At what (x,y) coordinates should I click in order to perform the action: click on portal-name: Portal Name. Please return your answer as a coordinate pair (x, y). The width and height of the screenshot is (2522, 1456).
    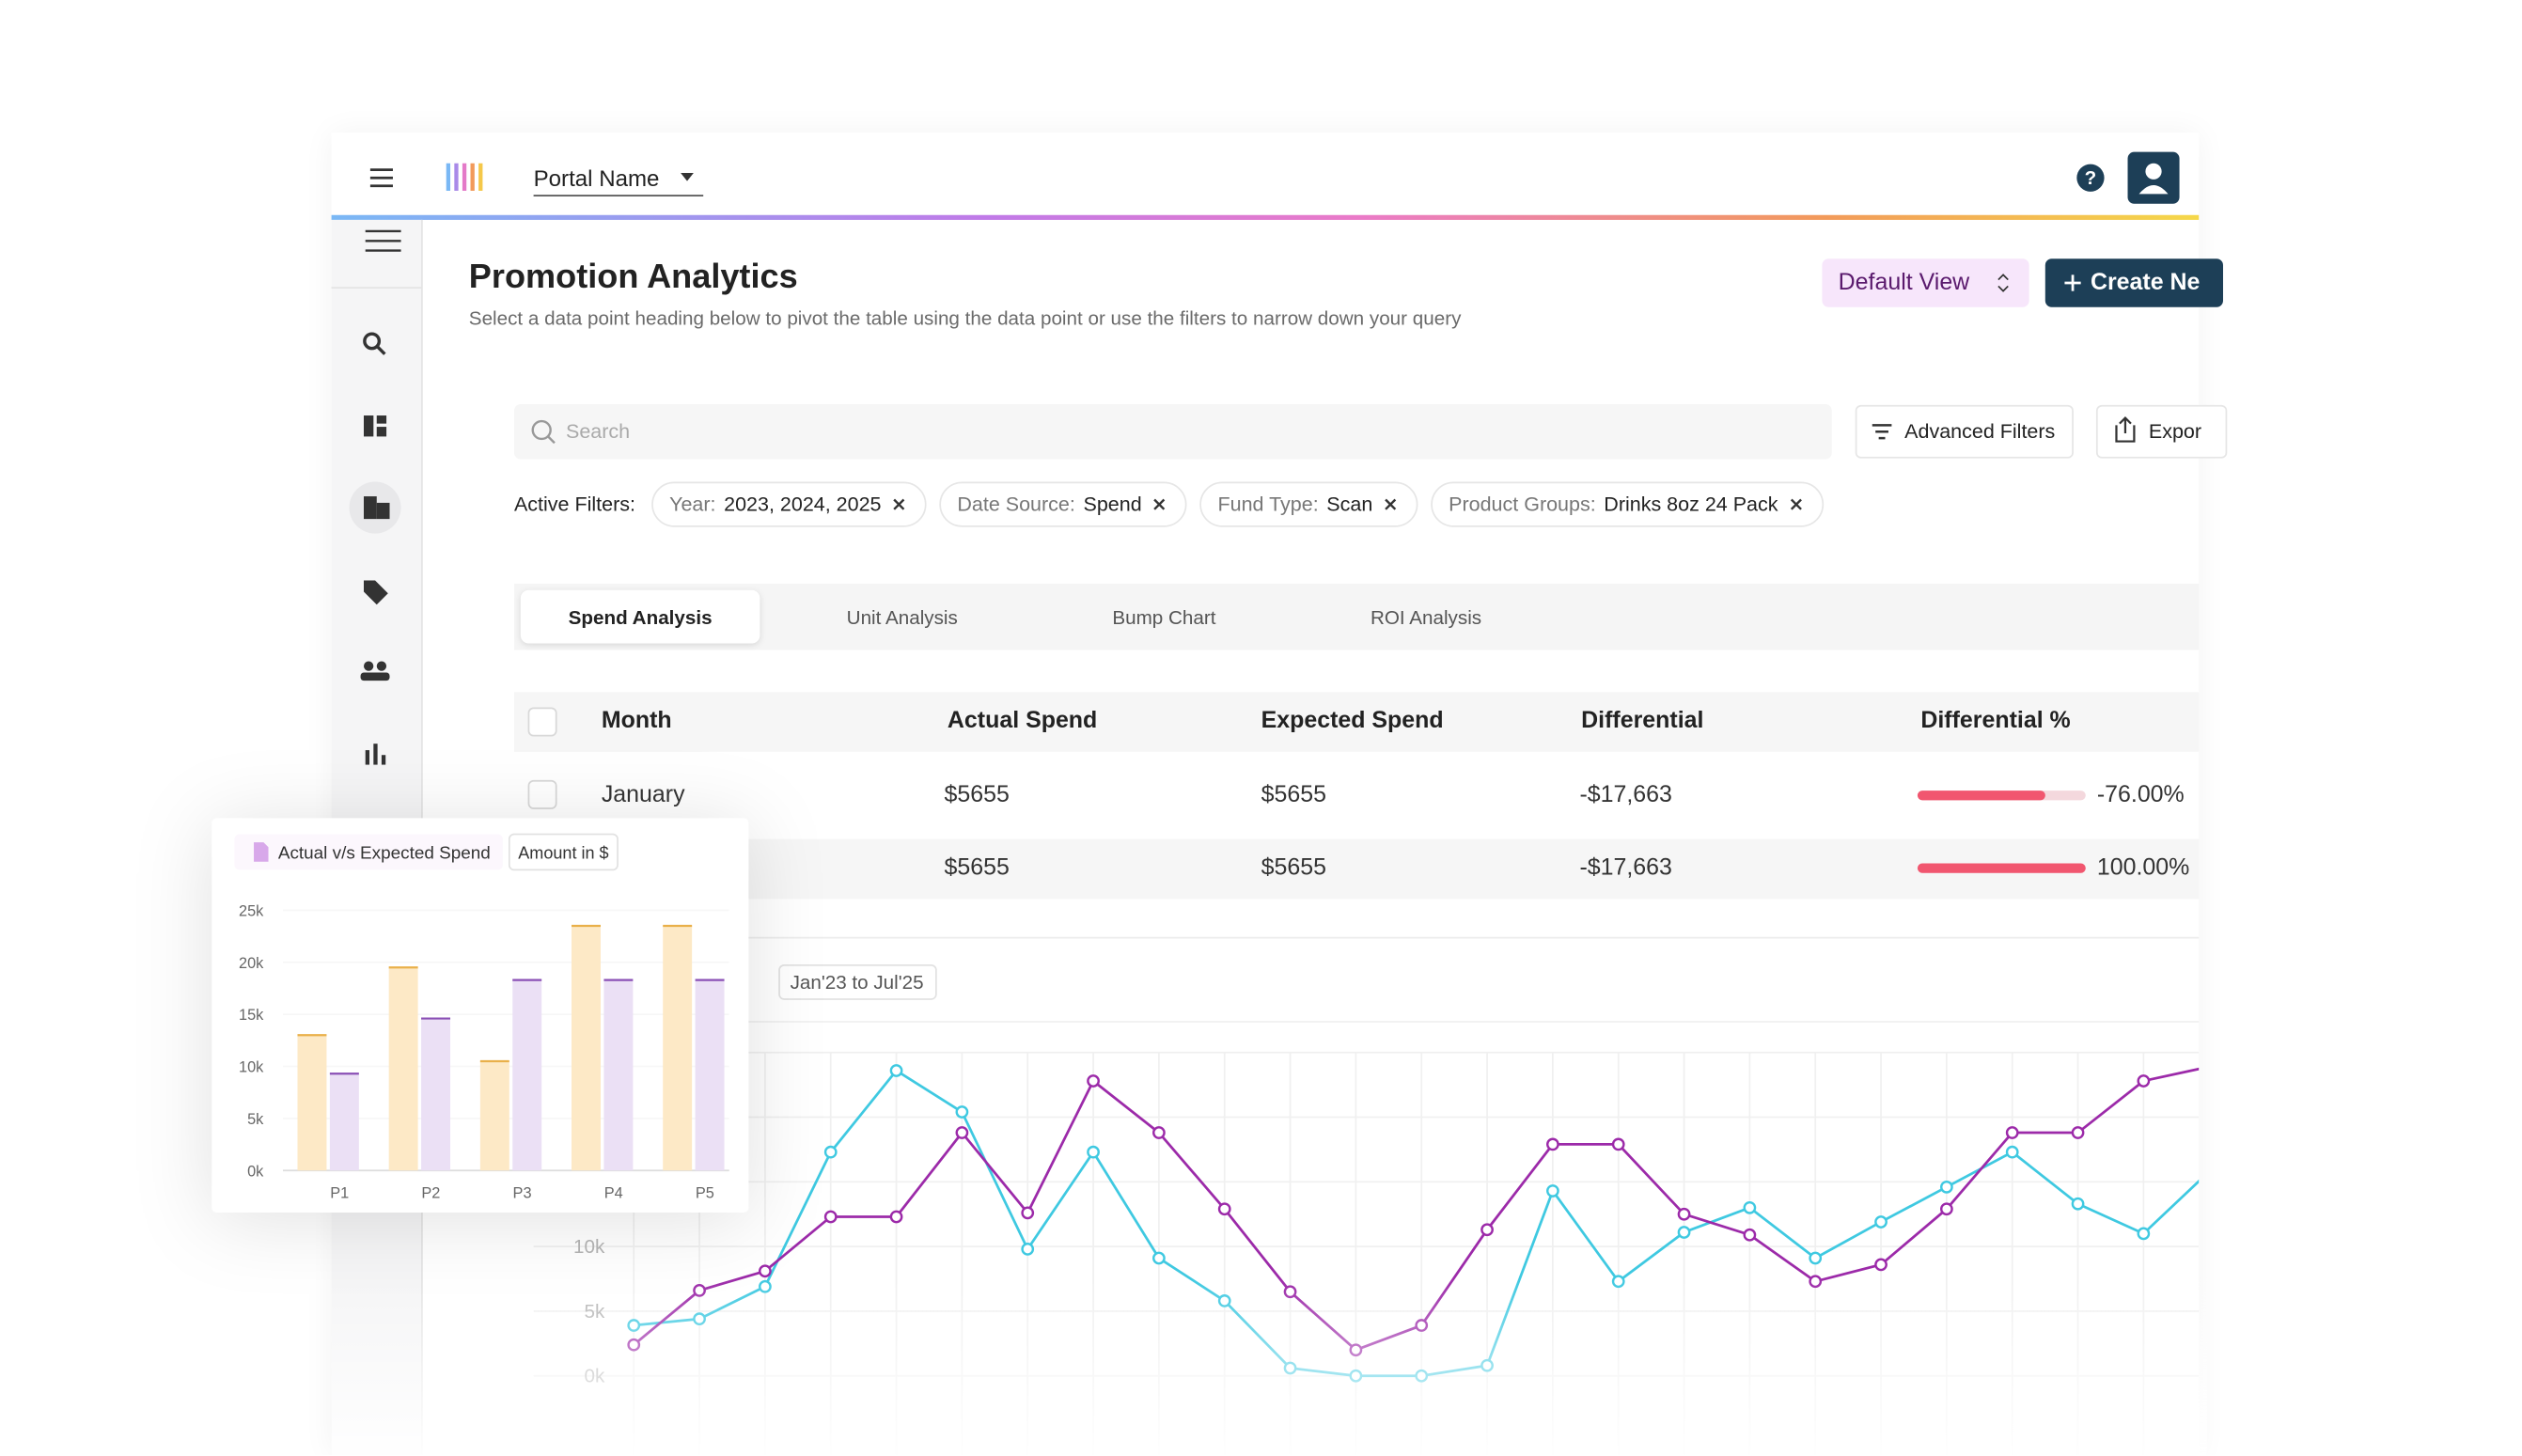
    Looking at the image, I should click on (597, 177).